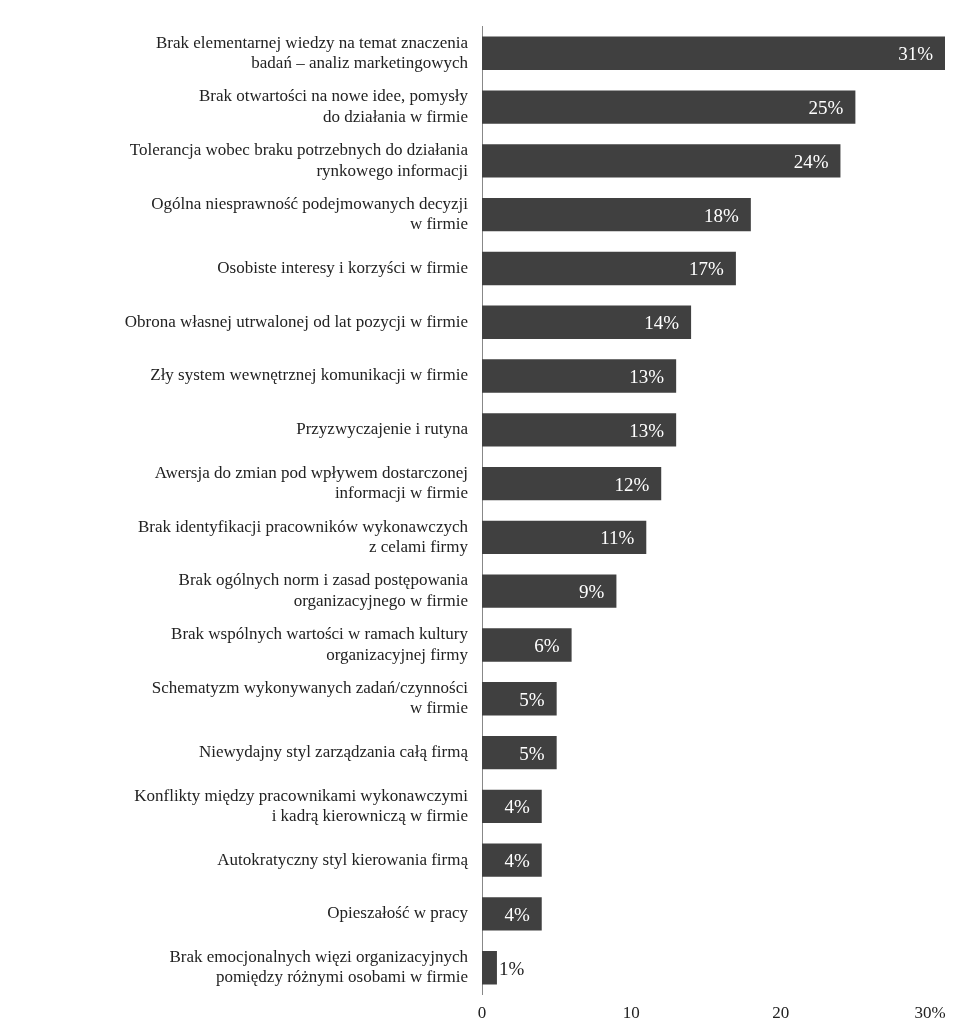 Image resolution: width=955 pixels, height=1031 pixels. Describe the element at coordinates (662, 323) in the screenshot. I see `data-label: 14%` at that location.